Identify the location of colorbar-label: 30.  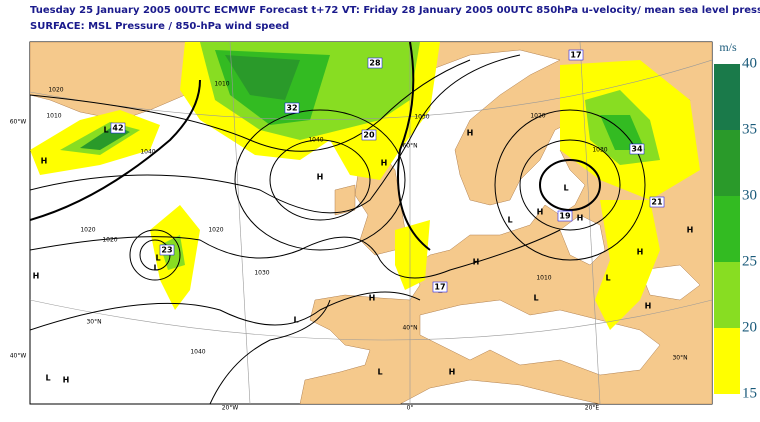
(749, 195).